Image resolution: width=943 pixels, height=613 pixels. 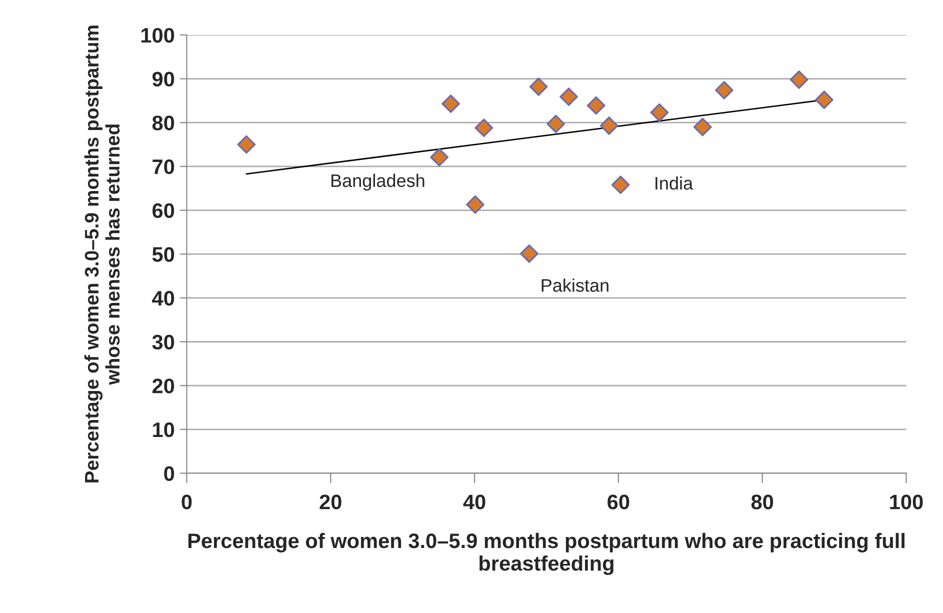 What do you see at coordinates (163, 298) in the screenshot?
I see `y-tick-label: 40` at bounding box center [163, 298].